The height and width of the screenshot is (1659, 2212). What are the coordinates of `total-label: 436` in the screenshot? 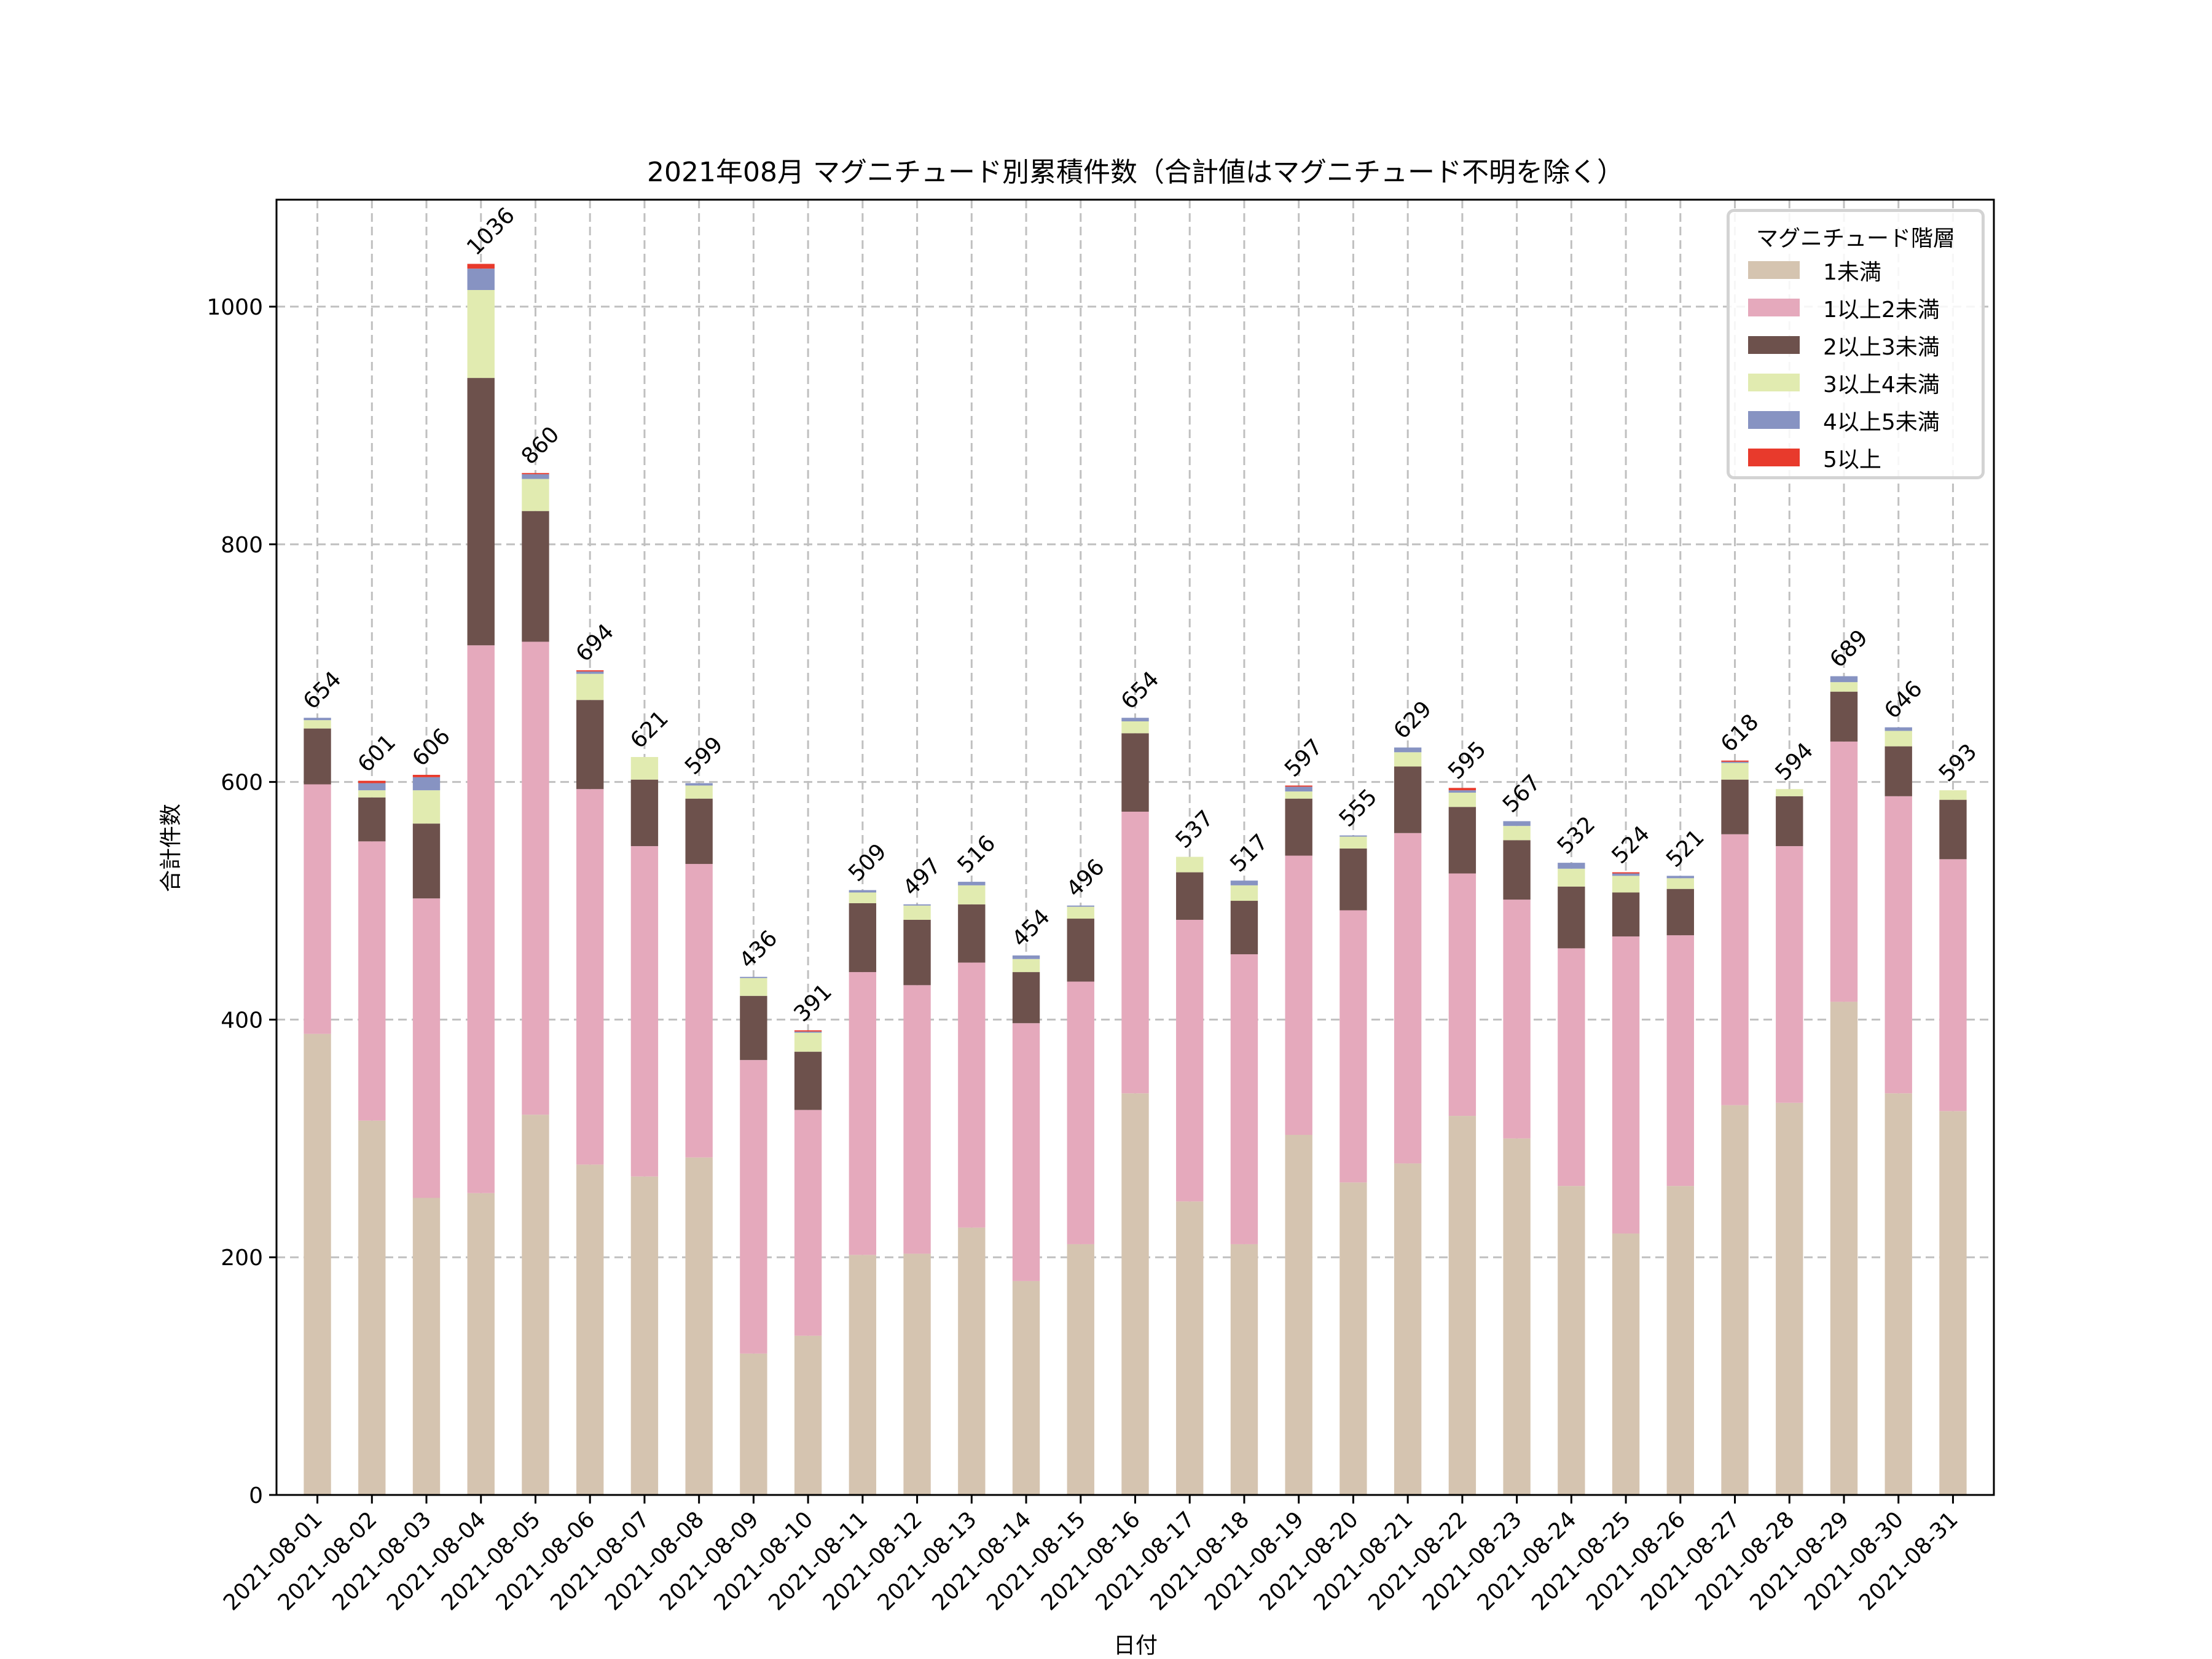 It's located at (759, 950).